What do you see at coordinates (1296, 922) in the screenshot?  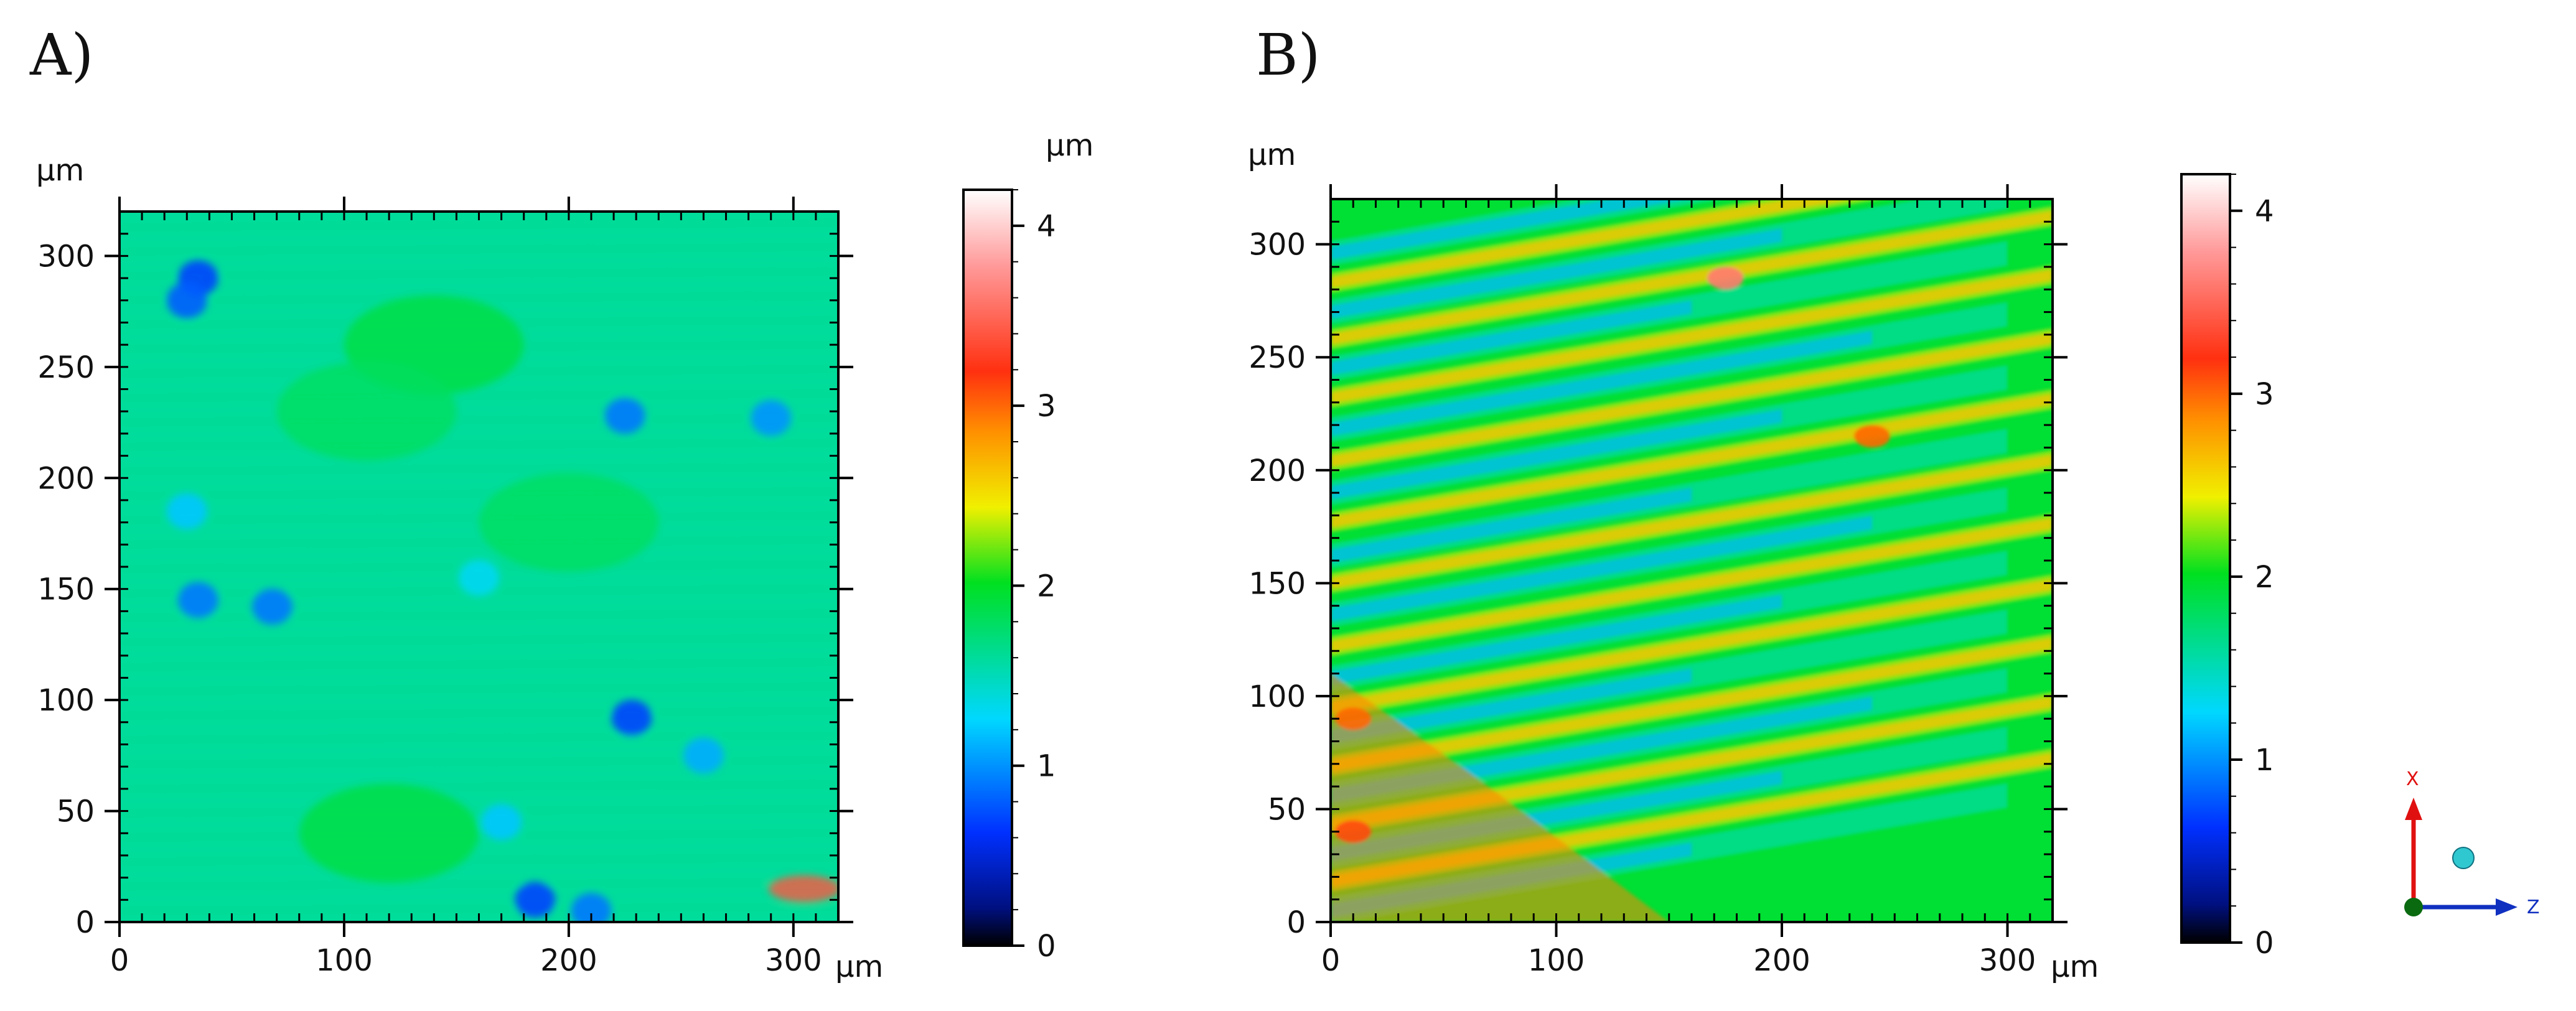 I see `heatmap-b-y-tick-label: 0` at bounding box center [1296, 922].